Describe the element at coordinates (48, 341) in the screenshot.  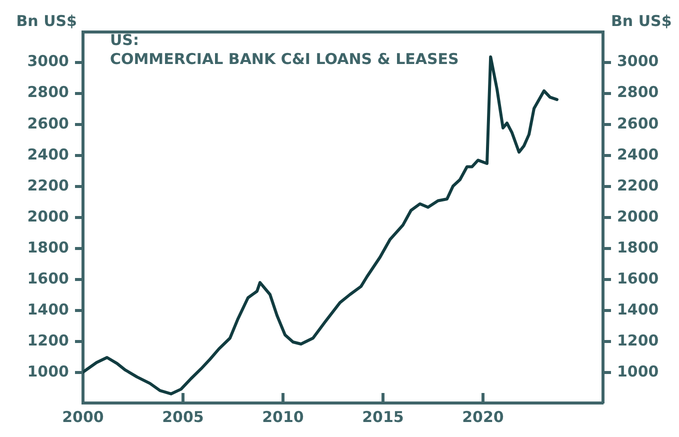
I see `y-tick-label: 1200` at that location.